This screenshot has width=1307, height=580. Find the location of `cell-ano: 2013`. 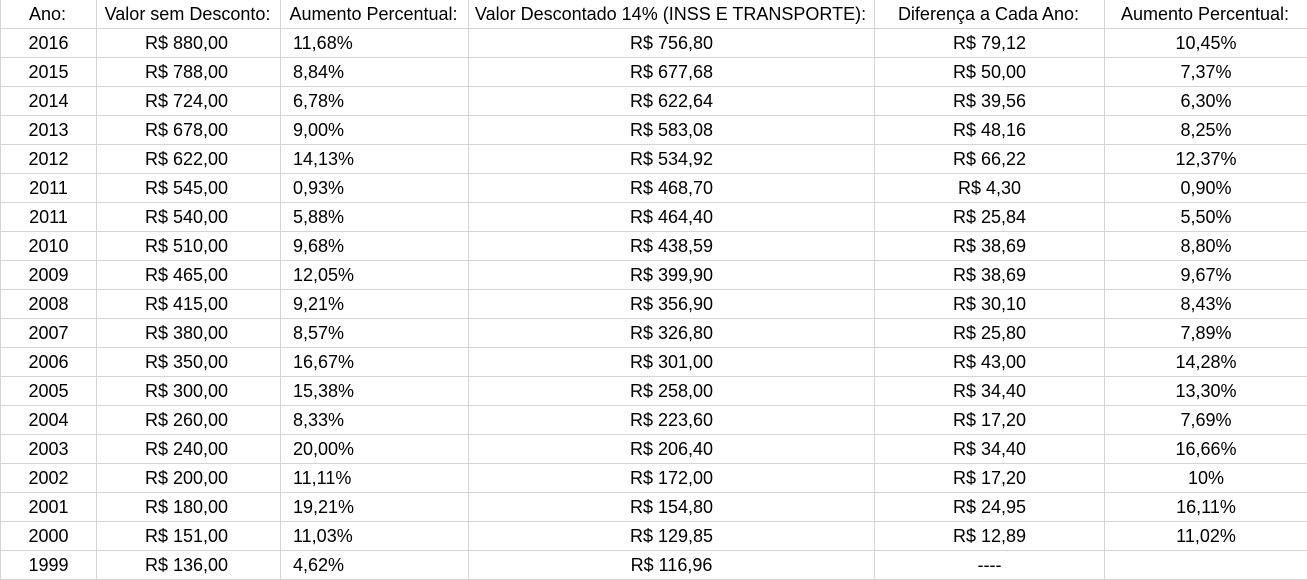

cell-ano: 2013 is located at coordinates (49, 130).